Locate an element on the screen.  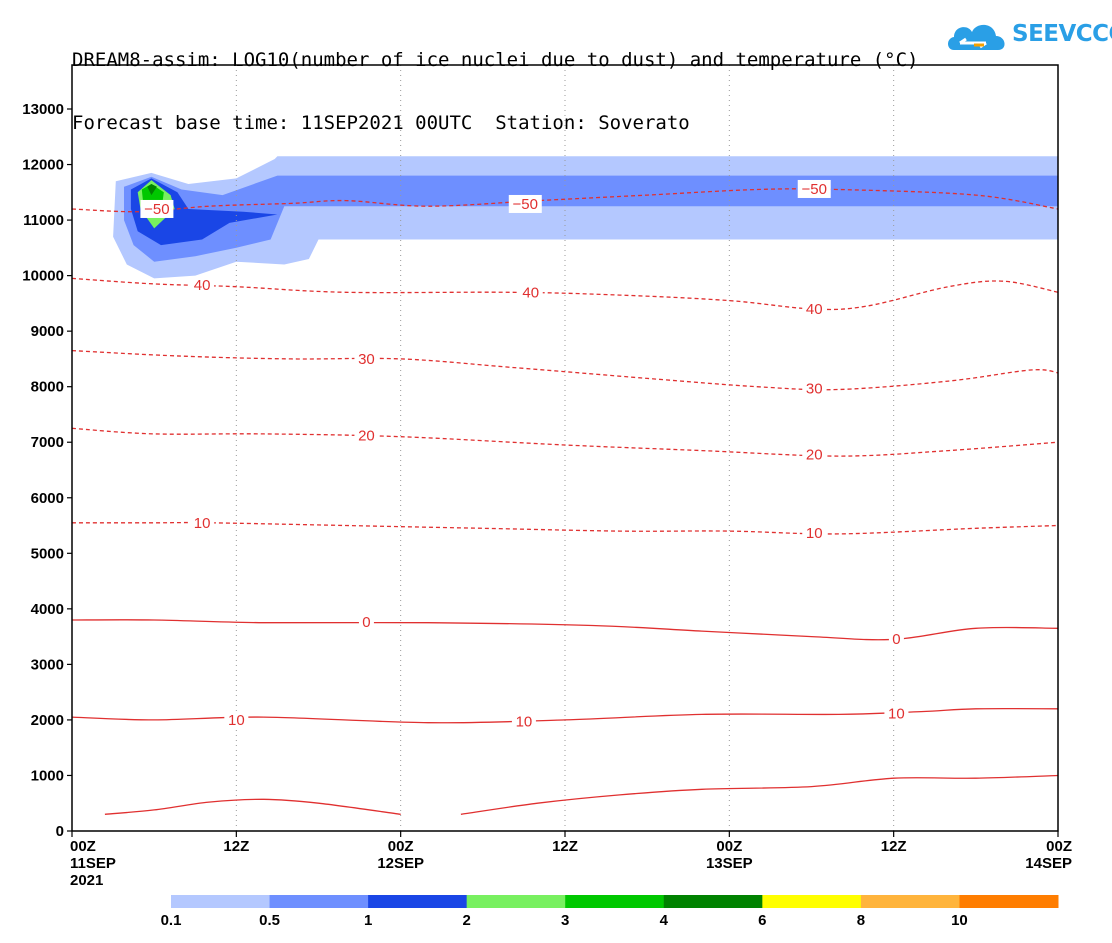
y-tick-label: 1000 is located at coordinates (47, 775).